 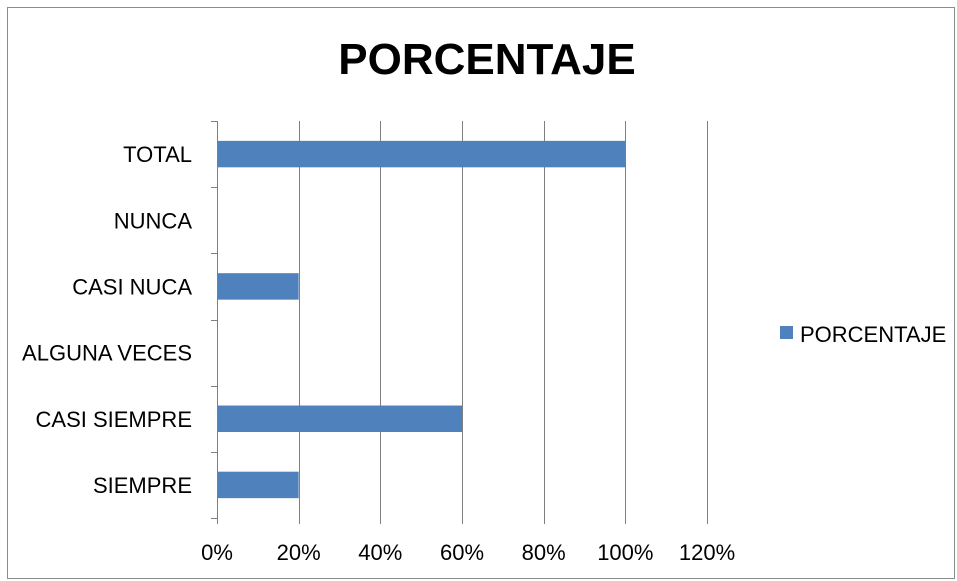 What do you see at coordinates (299, 552) in the screenshot?
I see `x-tick-label: 20%` at bounding box center [299, 552].